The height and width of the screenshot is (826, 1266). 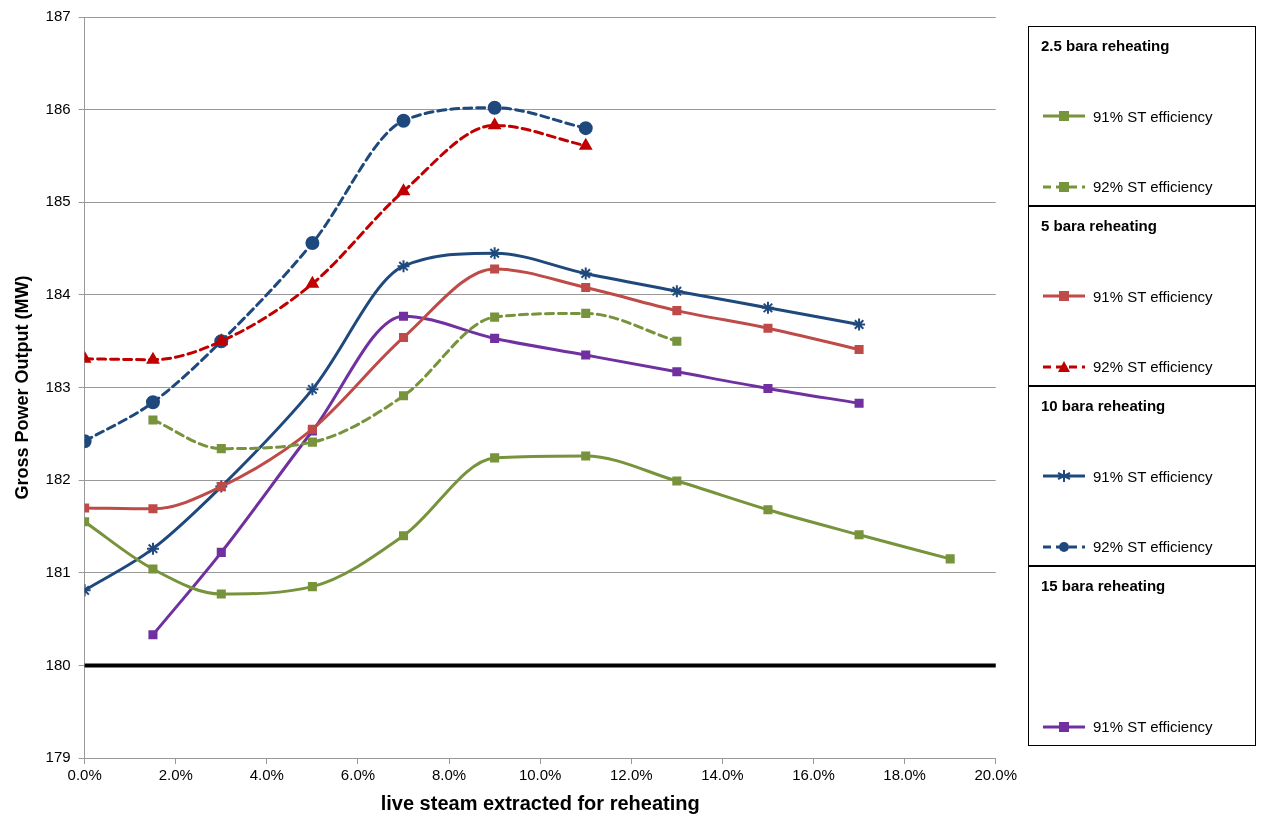 What do you see at coordinates (540, 775) in the screenshot?
I see `x-tick-label: 10.0%` at bounding box center [540, 775].